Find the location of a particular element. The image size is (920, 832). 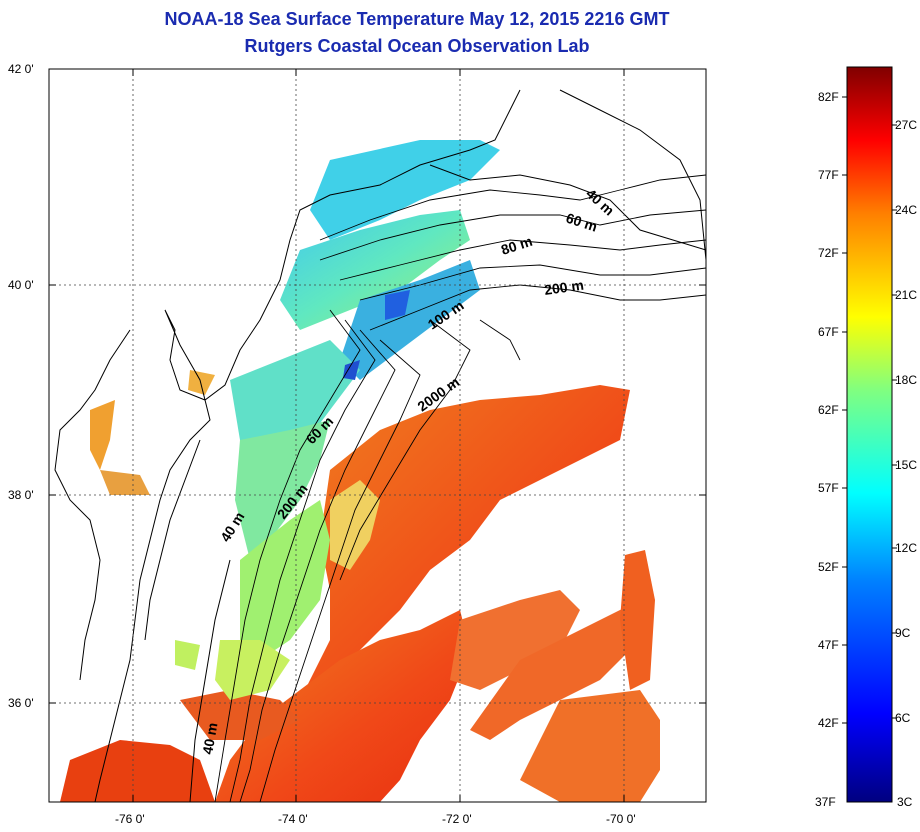

colorbar-f-label: 42F is located at coordinates (828, 723).